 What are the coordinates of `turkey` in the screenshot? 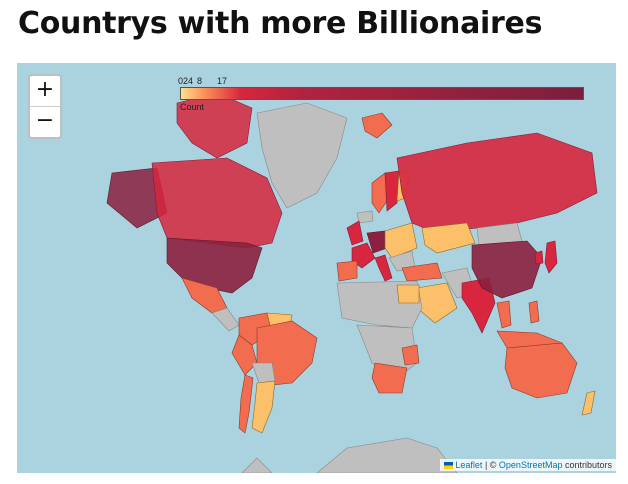 It's located at (422, 272).